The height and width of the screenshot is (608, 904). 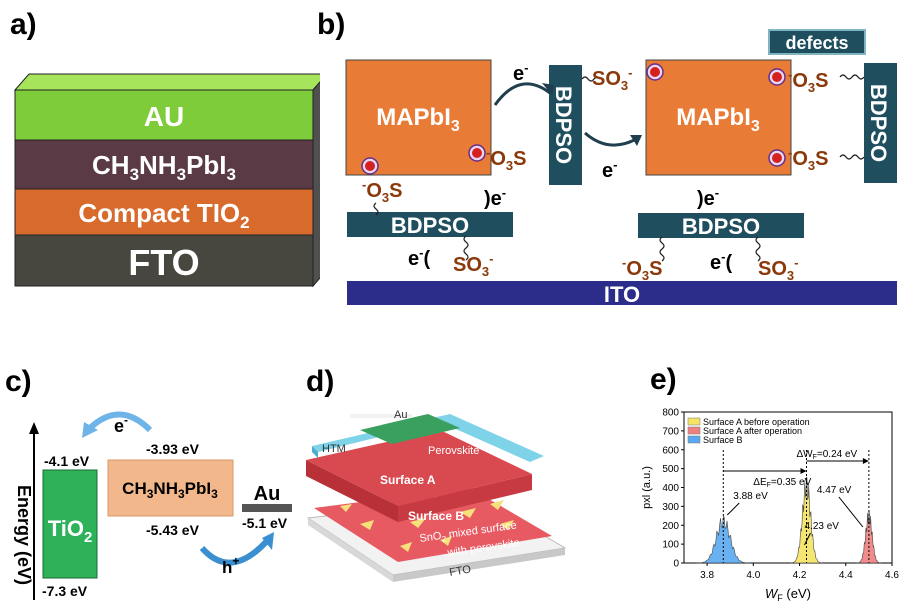 I want to click on layer-perovskite-label: CH3NH3PbI3, so click(x=164, y=167).